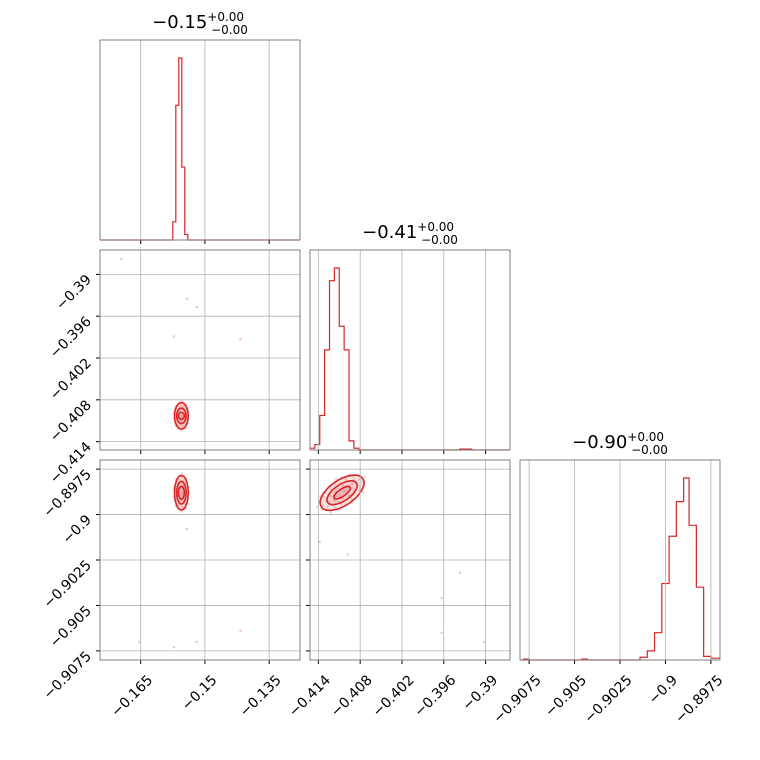 This screenshot has width=760, height=760. I want to click on p4-title: −0.41+0.00 −0.00, so click(410, 233).